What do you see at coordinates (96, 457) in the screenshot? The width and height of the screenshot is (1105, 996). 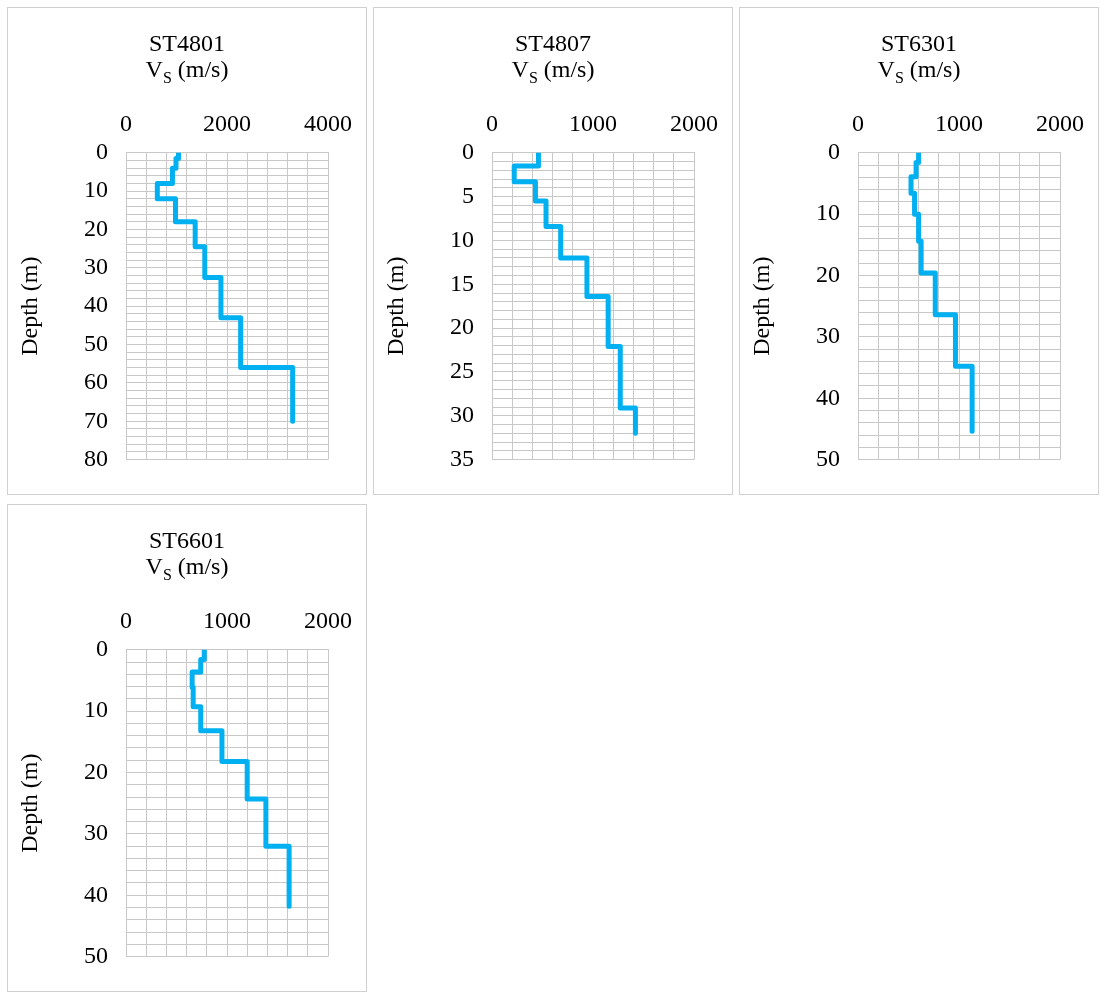 I see `y-tick-label: 80` at bounding box center [96, 457].